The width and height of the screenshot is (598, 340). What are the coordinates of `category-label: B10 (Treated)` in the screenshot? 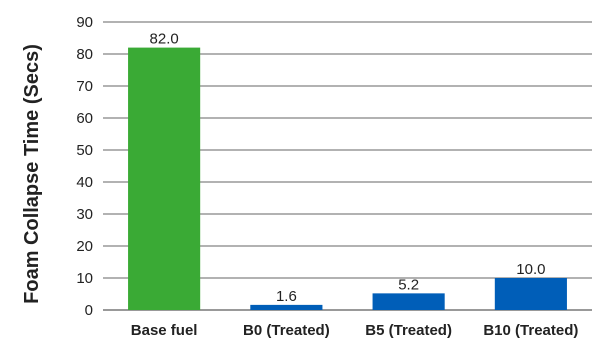 It's located at (530, 330).